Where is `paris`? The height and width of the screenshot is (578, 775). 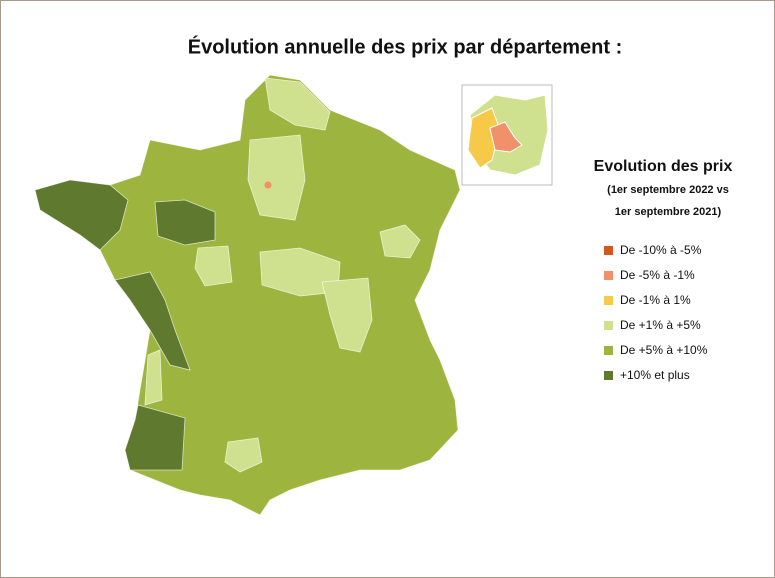
paris is located at coordinates (268, 185).